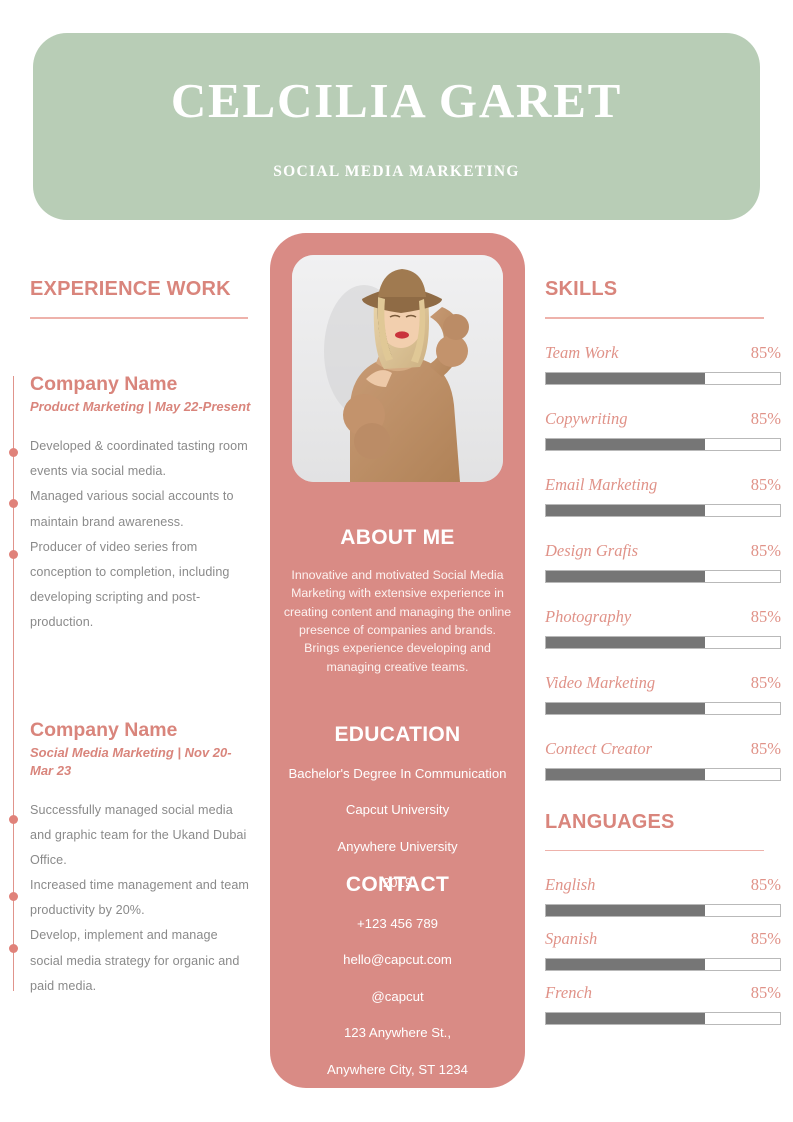 Image resolution: width=793 pixels, height=1122 pixels. Describe the element at coordinates (397, 734) in the screenshot. I see `section-title-education: EDUCATION` at that location.